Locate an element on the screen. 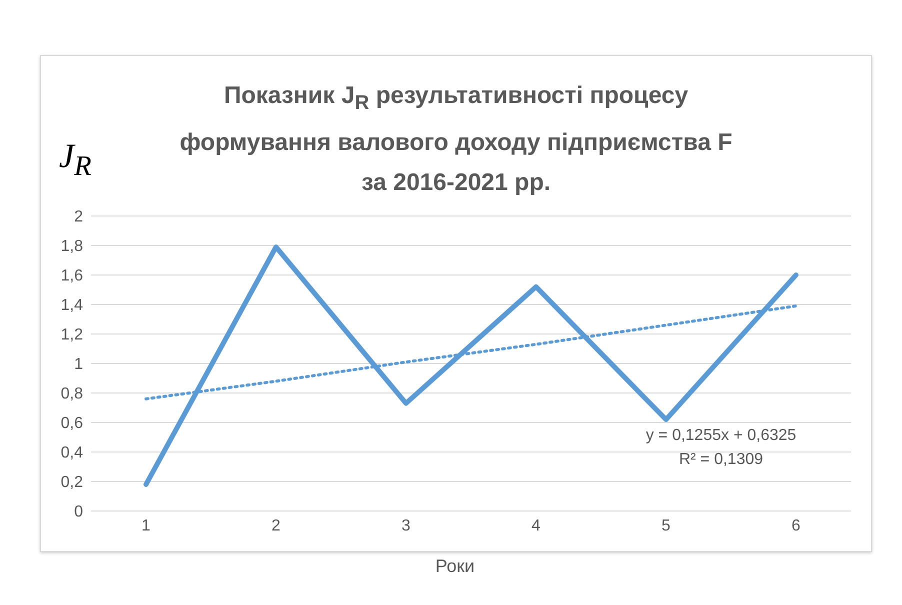  annotation: R² = 0,1309 is located at coordinates (721, 460).